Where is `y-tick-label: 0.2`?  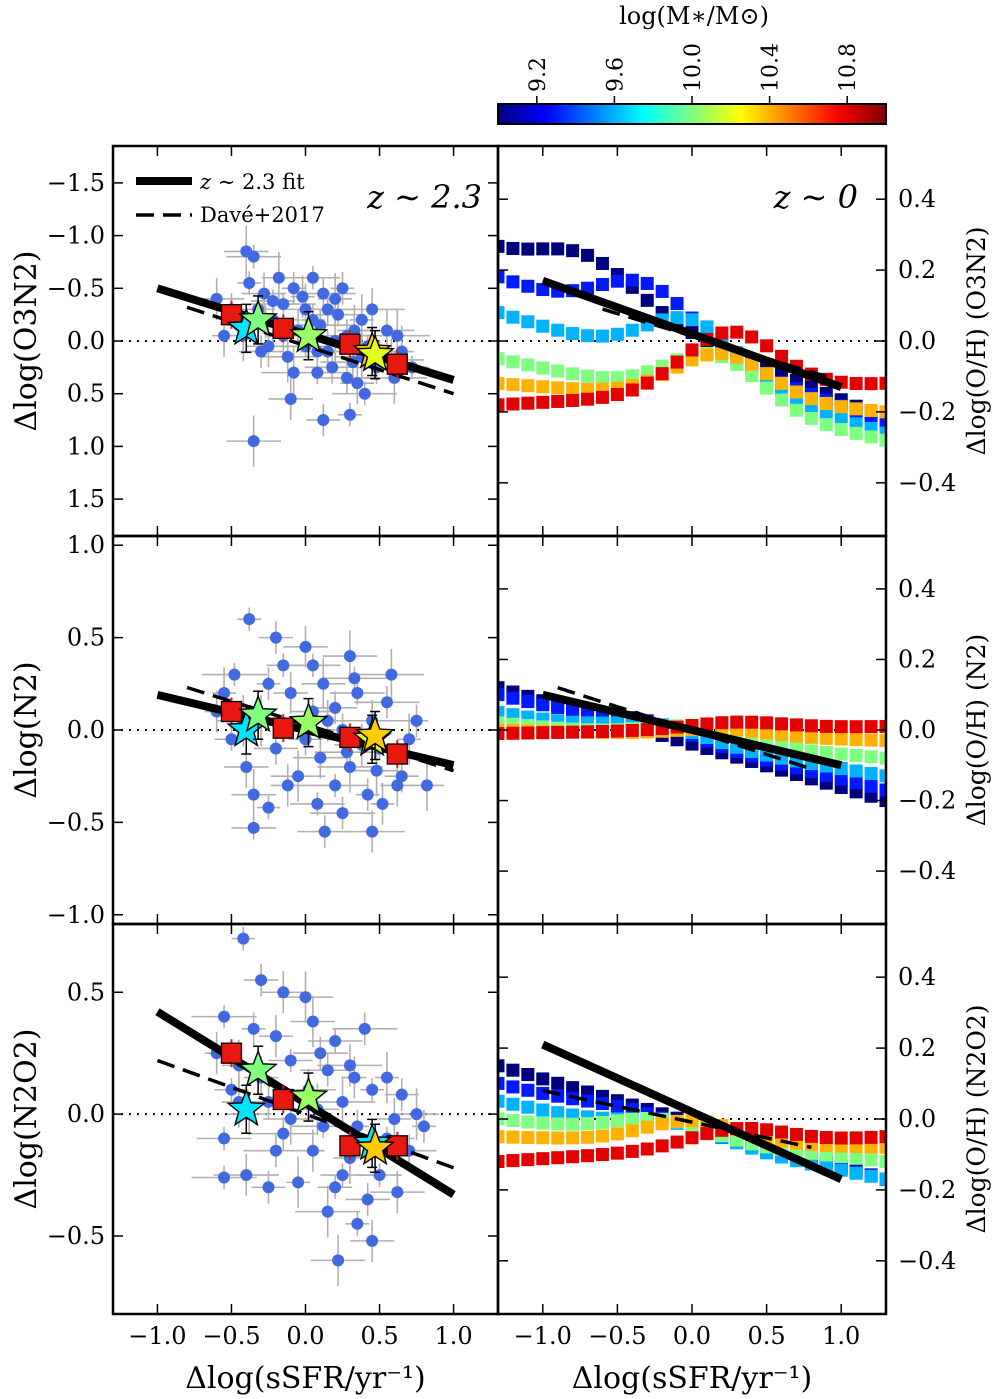
y-tick-label: 0.2 is located at coordinates (917, 659).